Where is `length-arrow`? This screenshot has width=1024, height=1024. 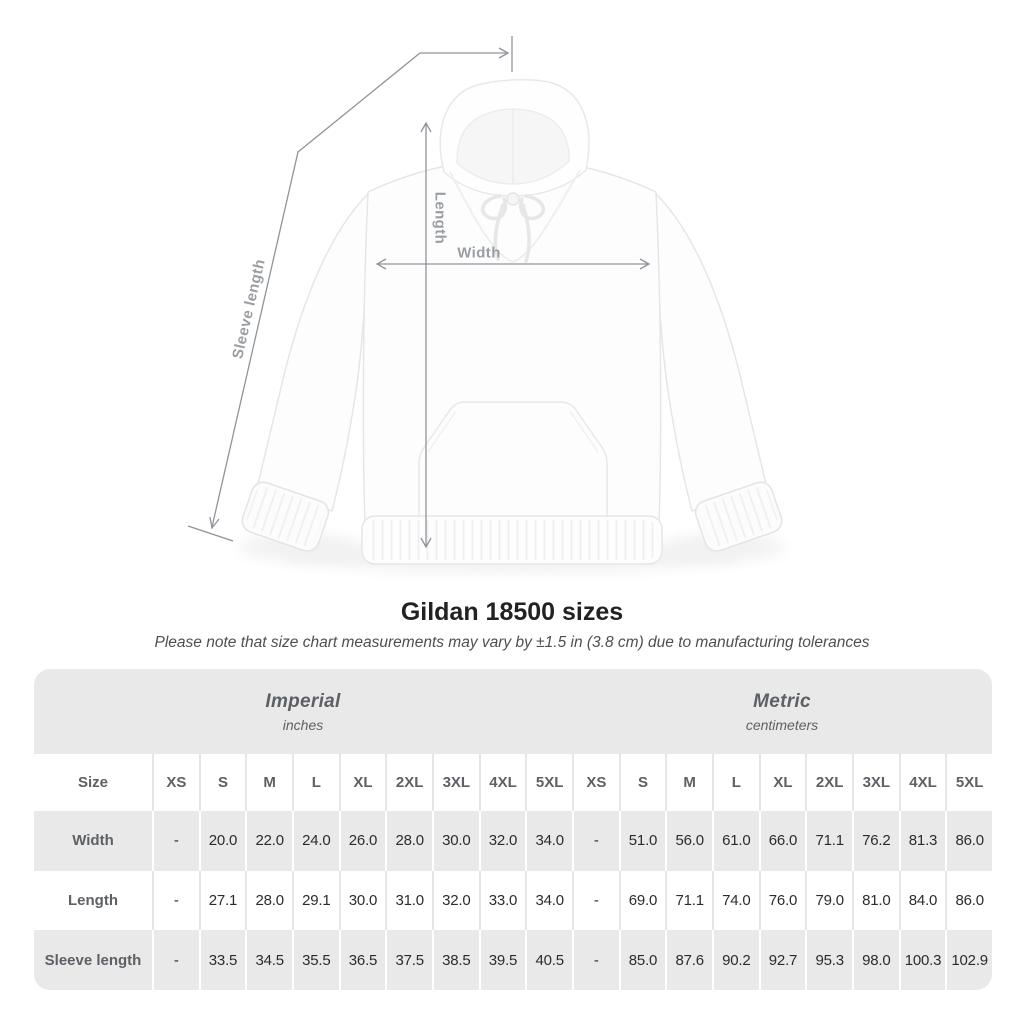 length-arrow is located at coordinates (426, 335).